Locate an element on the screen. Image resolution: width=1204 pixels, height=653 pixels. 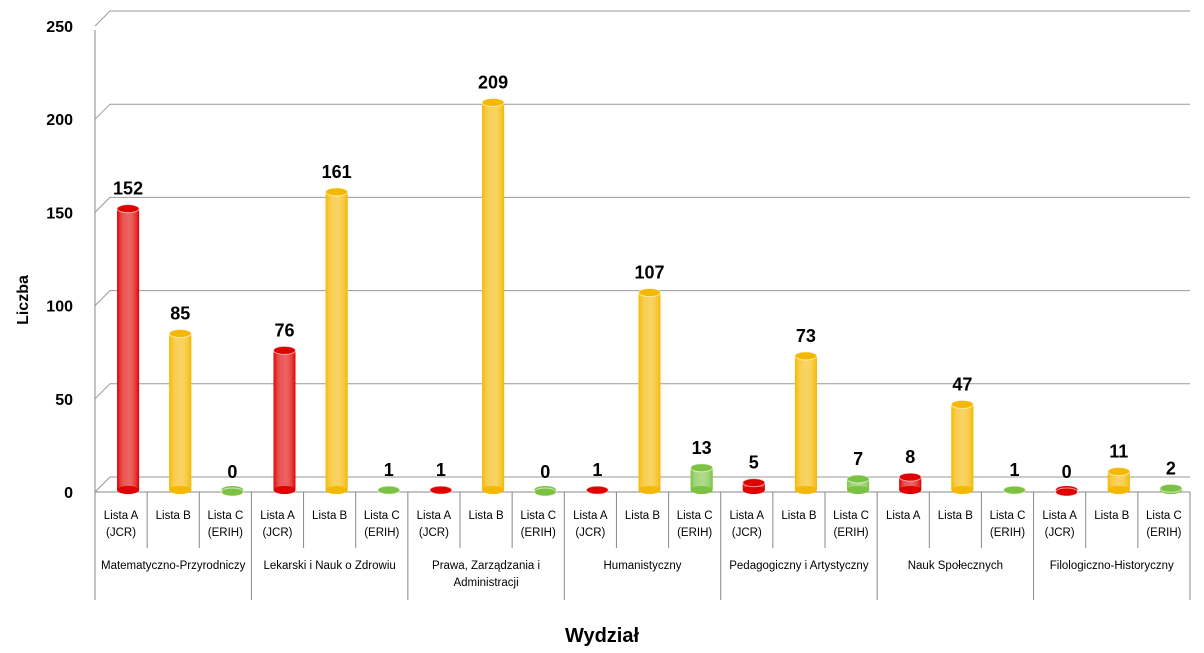
value-label: 7 is located at coordinates (858, 459).